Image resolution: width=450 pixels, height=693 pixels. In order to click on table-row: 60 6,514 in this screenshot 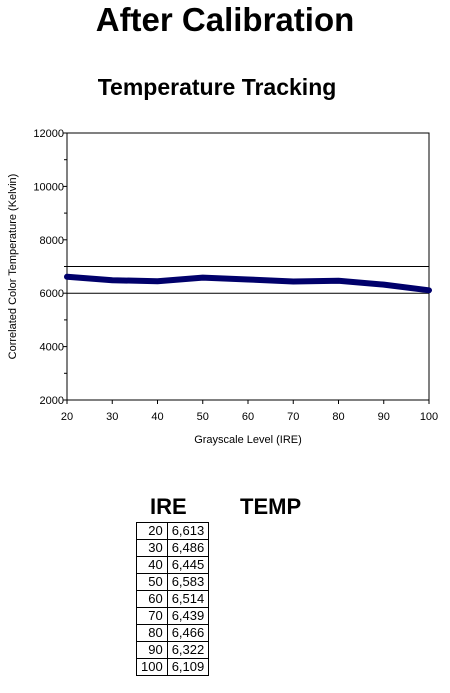, I will do `click(173, 599)`.